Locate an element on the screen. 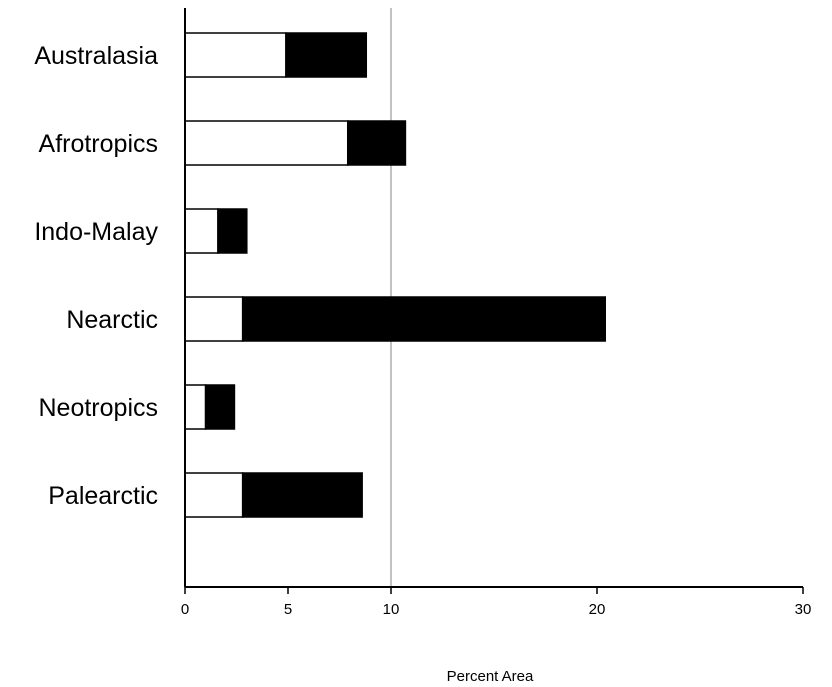 The width and height of the screenshot is (832, 687). bar-segment-1-nearctic is located at coordinates (214, 319).